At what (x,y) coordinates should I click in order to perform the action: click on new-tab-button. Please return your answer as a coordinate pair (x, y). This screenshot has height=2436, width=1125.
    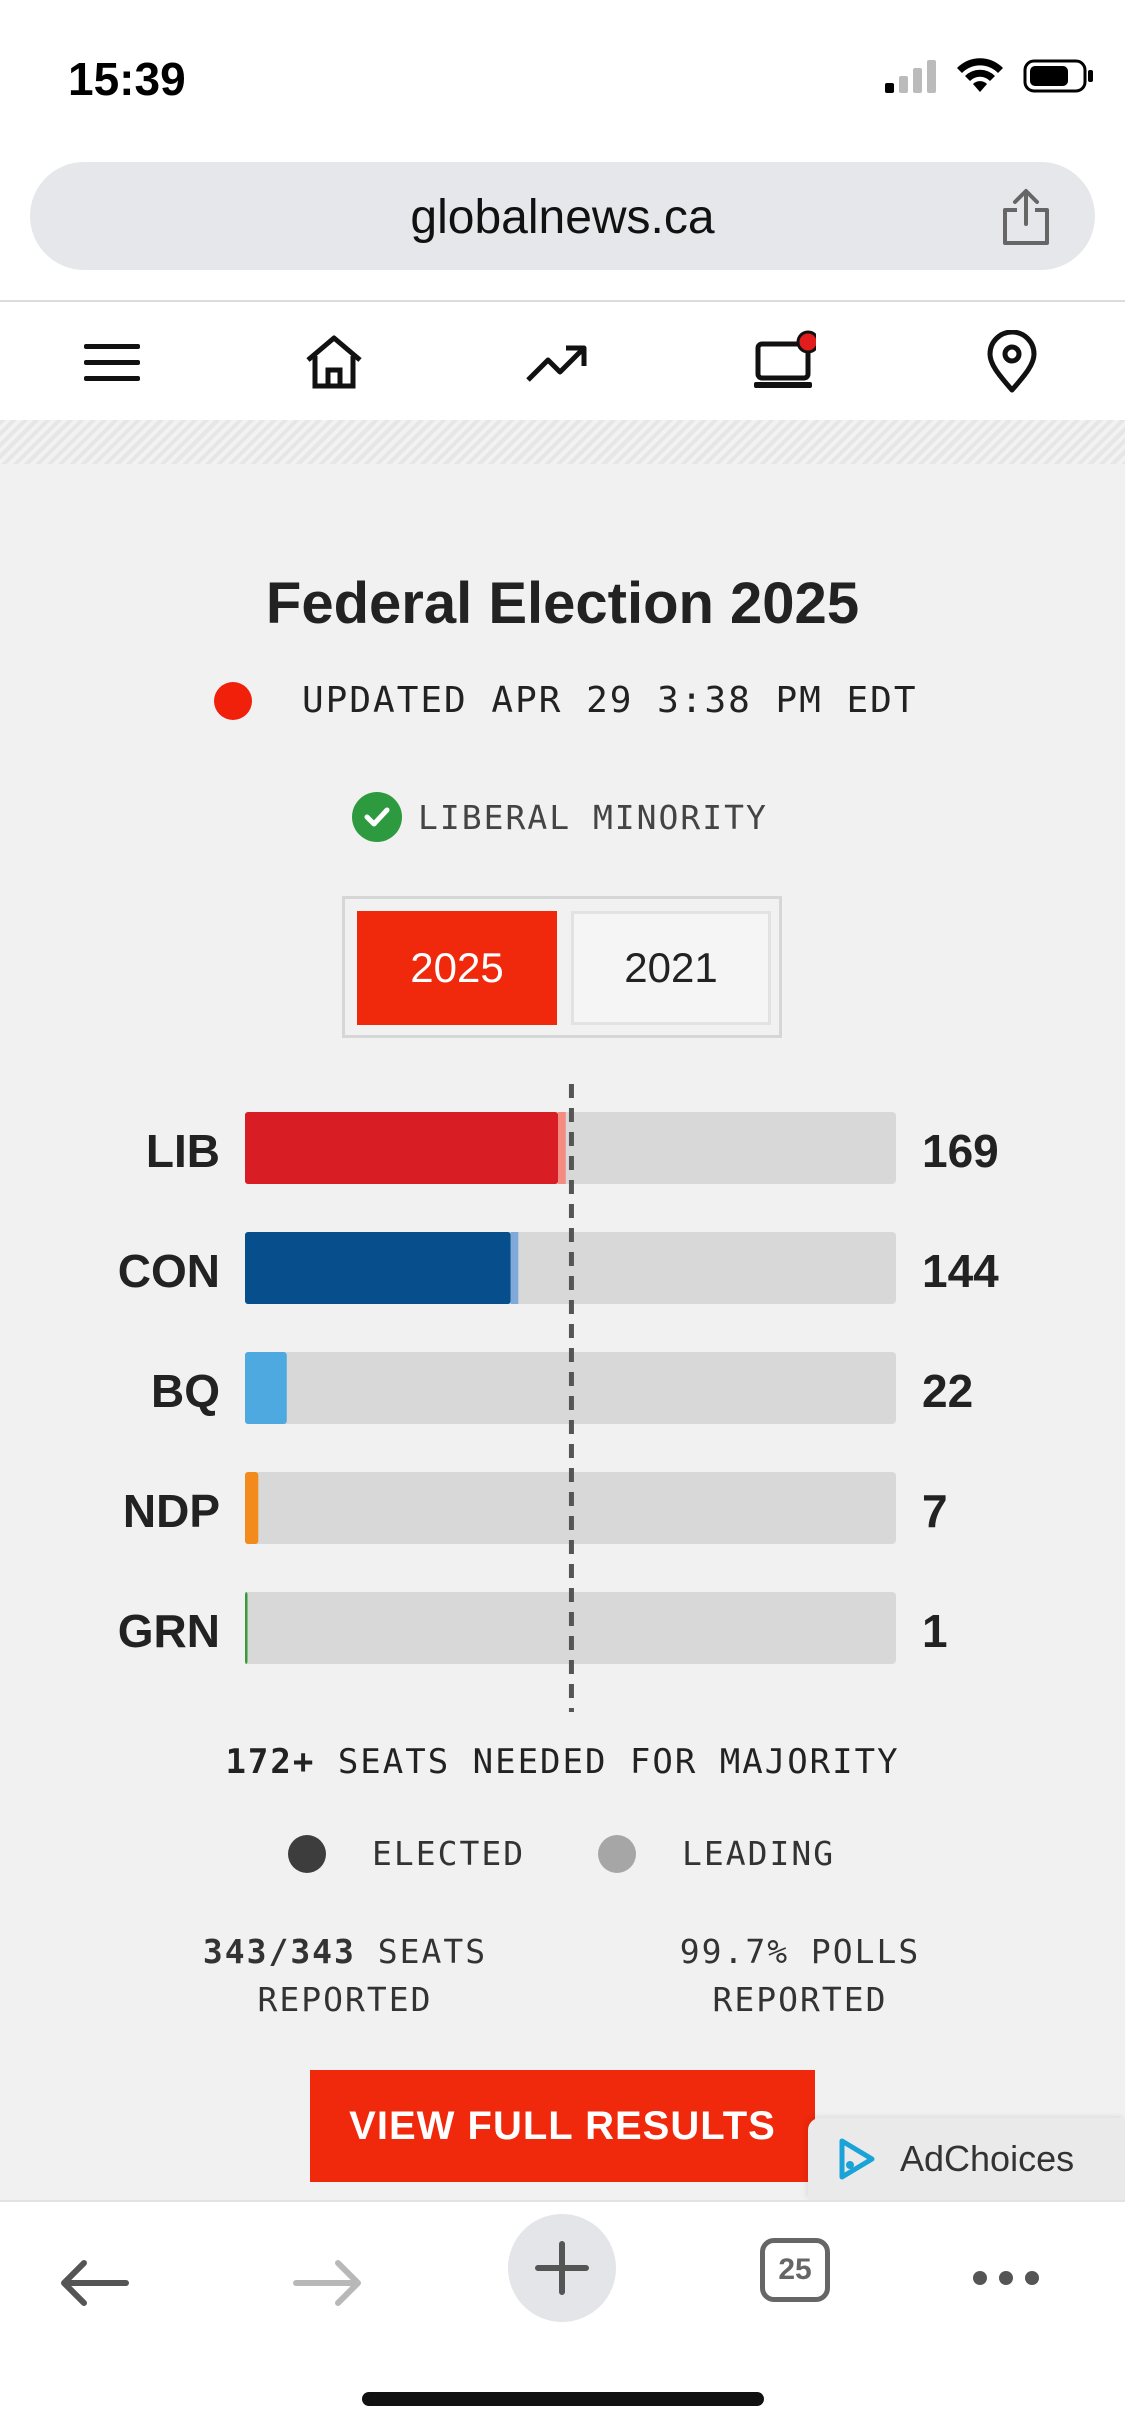
    Looking at the image, I should click on (562, 2268).